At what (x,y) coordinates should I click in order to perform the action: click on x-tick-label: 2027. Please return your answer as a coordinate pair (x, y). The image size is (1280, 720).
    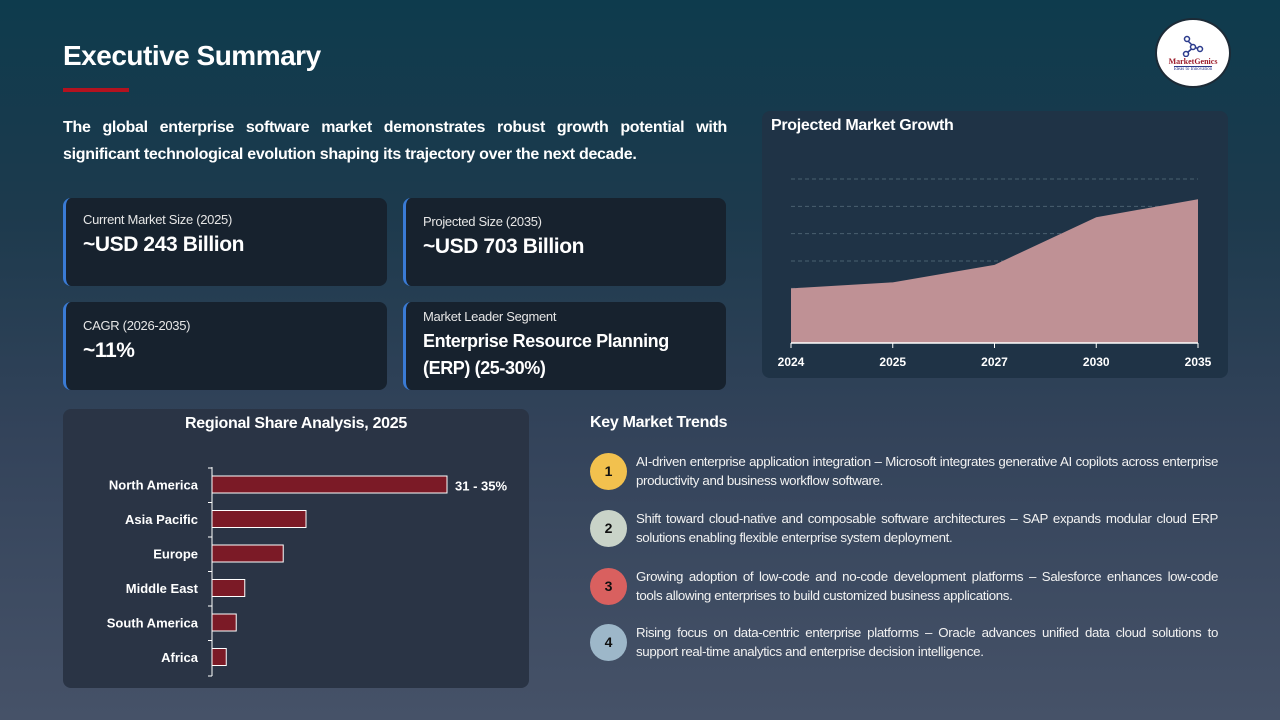
    Looking at the image, I should click on (994, 362).